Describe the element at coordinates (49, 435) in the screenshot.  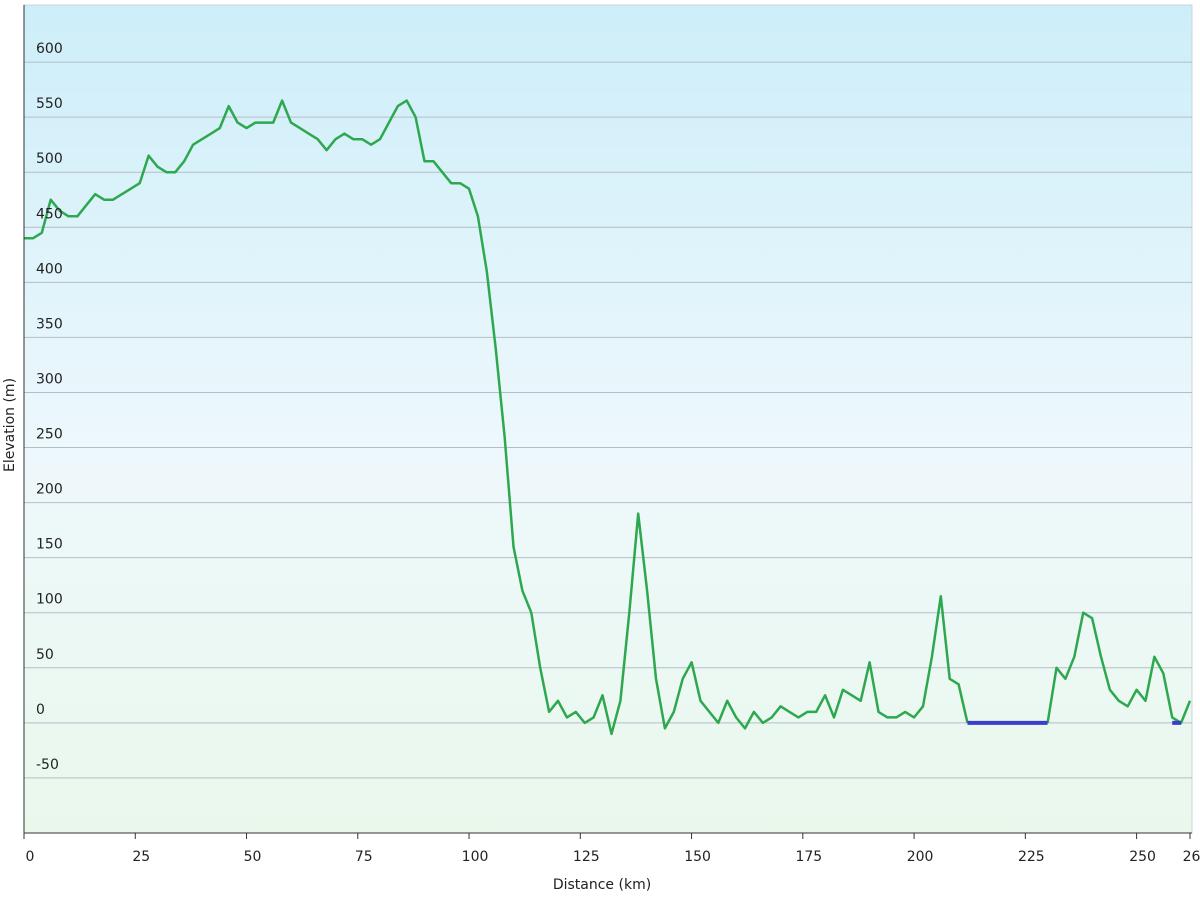
I see `y-tick-label: 250` at that location.